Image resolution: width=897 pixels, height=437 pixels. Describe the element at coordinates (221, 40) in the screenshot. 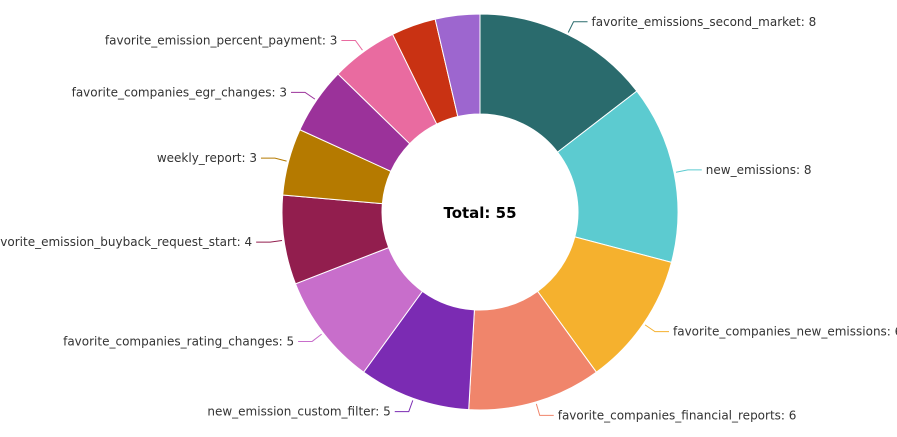

I see `slice-label-10: favorite_emission_percent_payment: 3` at that location.